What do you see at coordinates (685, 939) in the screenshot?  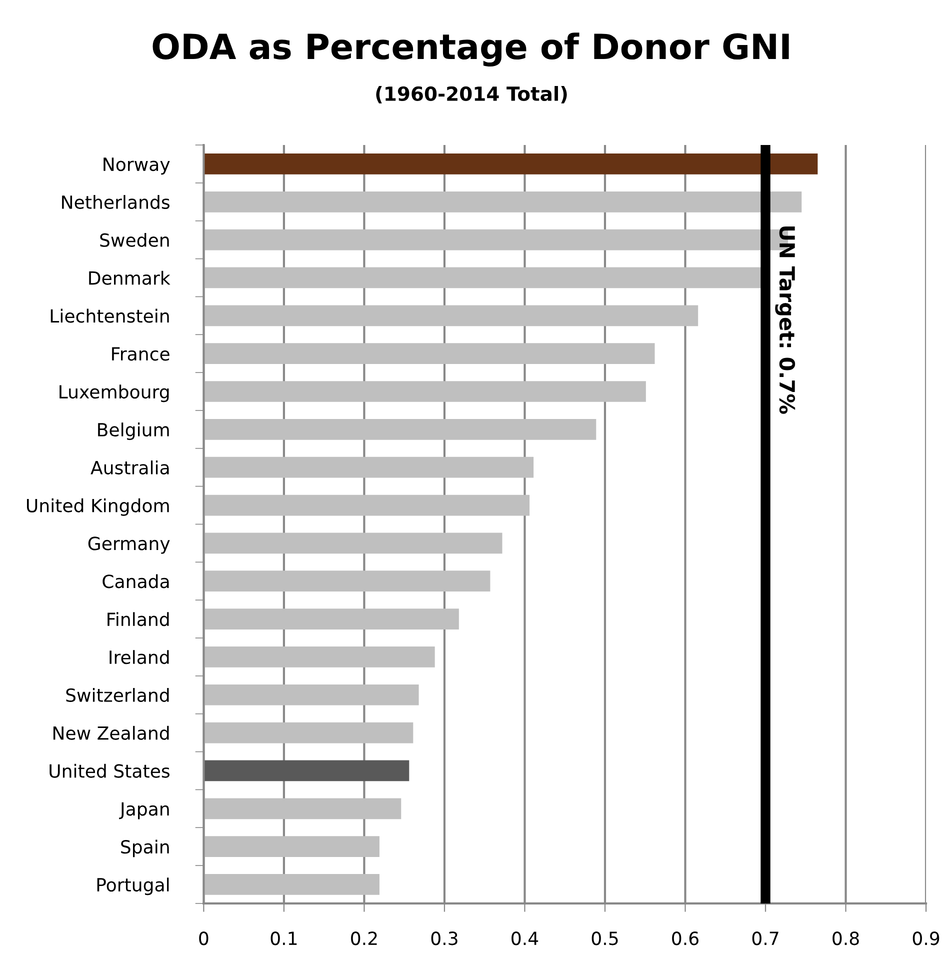 I see `x-tick-label: 0.6` at bounding box center [685, 939].